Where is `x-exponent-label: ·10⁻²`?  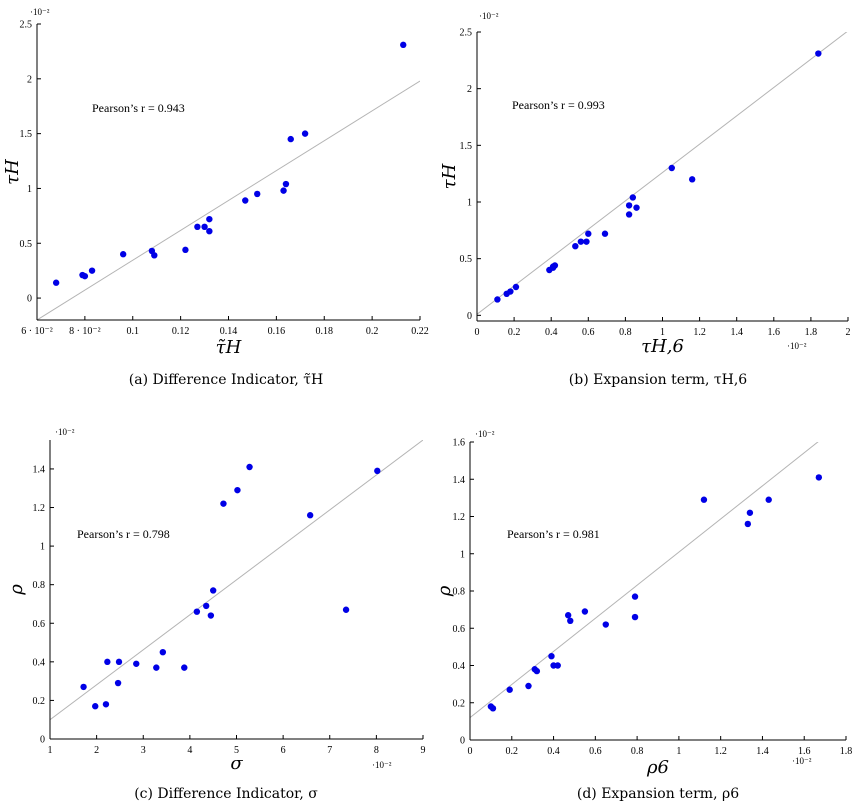
x-exponent-label: ·10⁻² is located at coordinates (802, 761).